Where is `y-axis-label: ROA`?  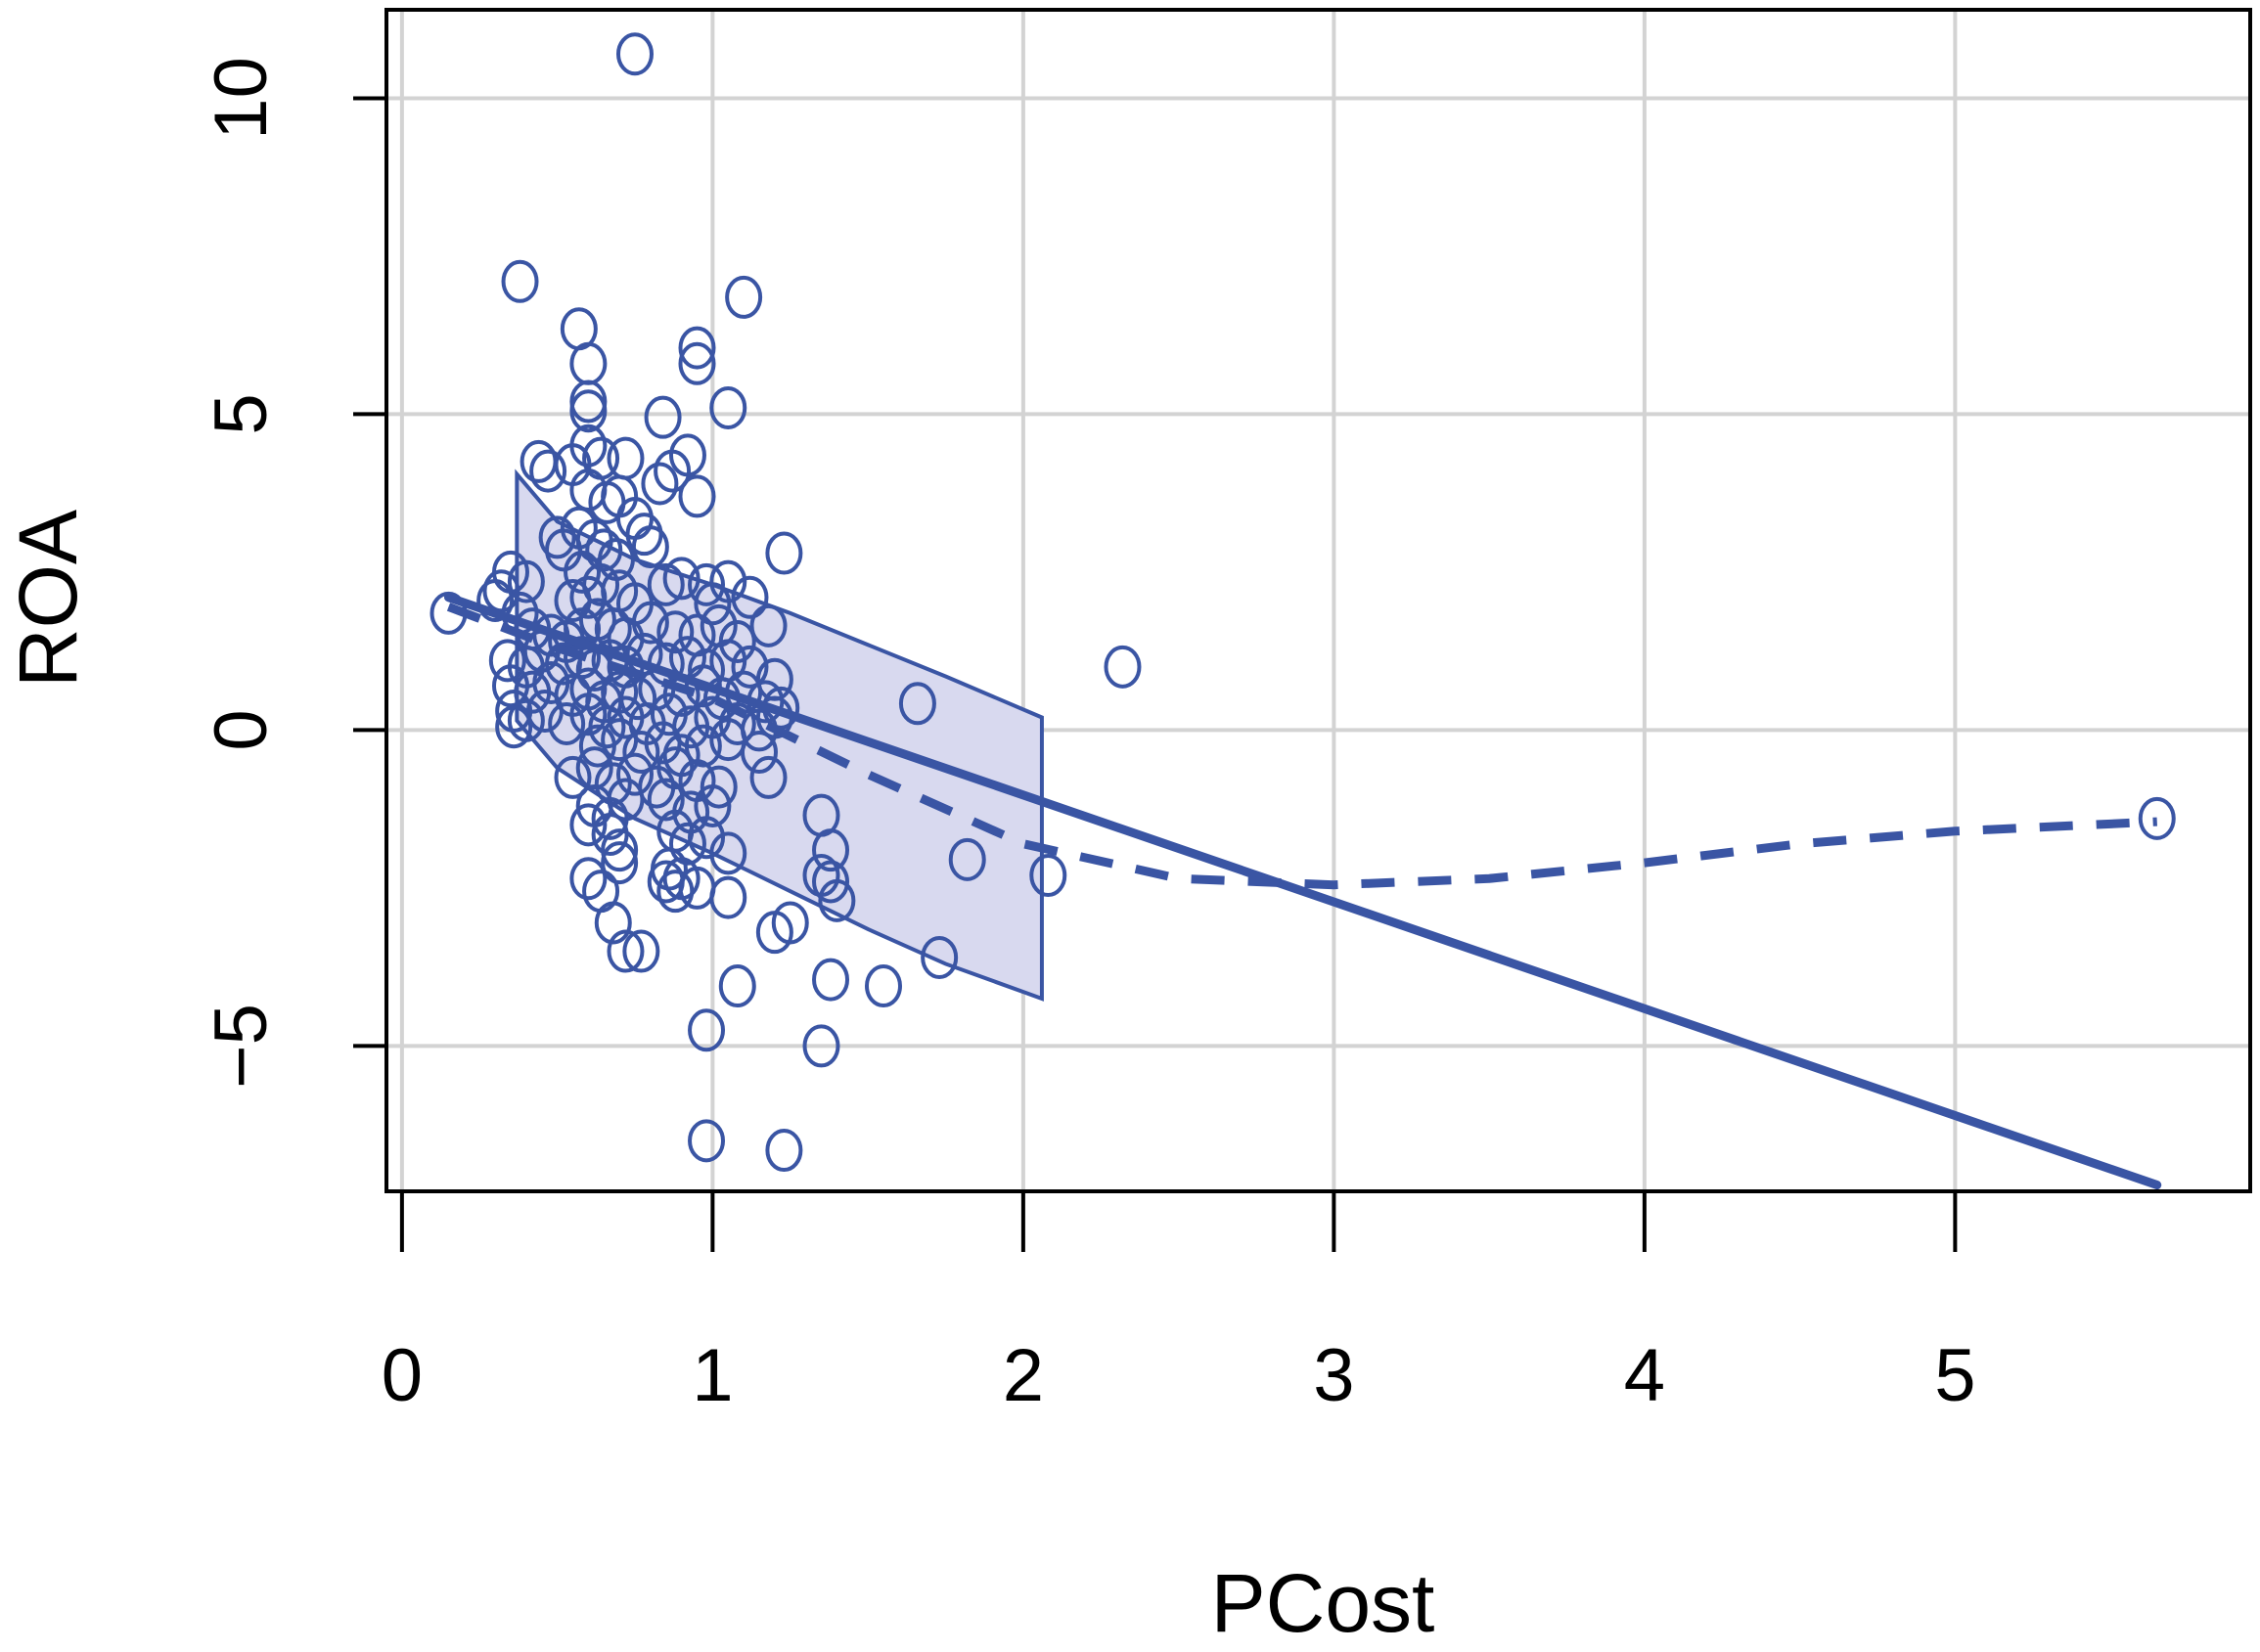
y-axis-label: ROA is located at coordinates (48, 599).